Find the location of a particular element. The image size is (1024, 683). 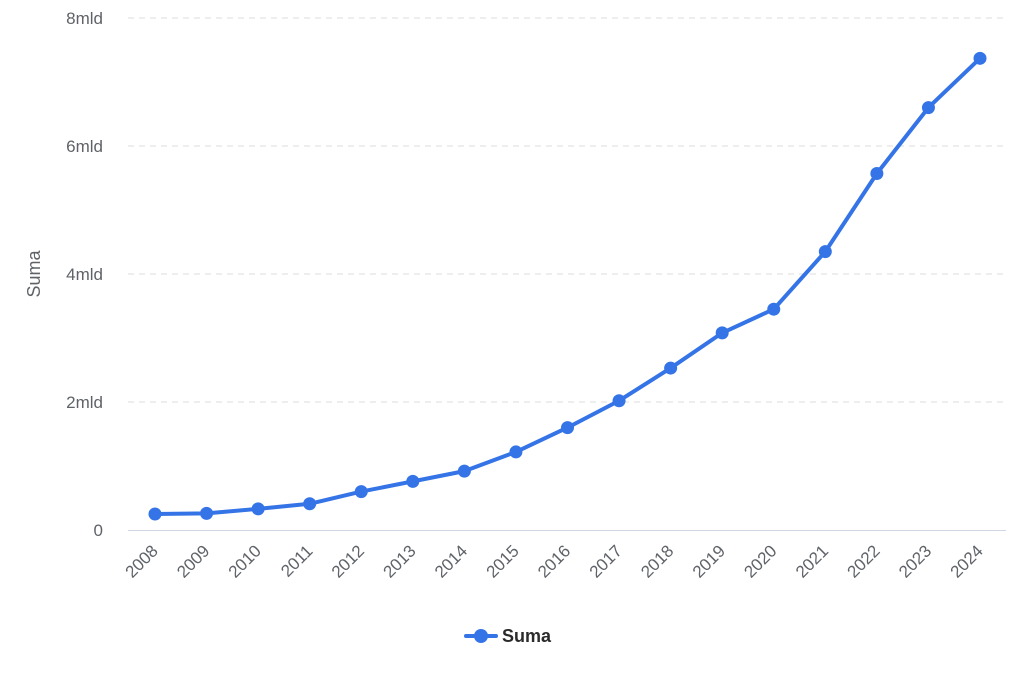

y-tick-label: 4mld is located at coordinates (84, 274).